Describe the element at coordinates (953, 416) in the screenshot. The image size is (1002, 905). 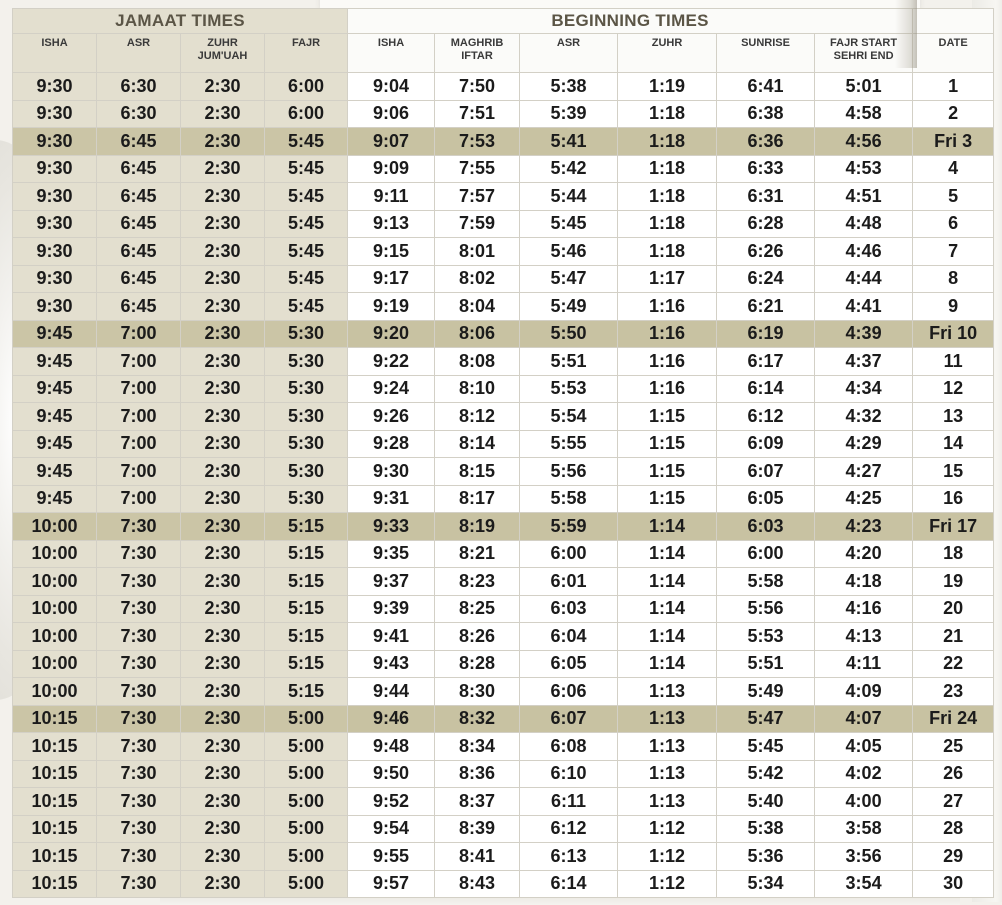
I see `date-cell: 13` at that location.